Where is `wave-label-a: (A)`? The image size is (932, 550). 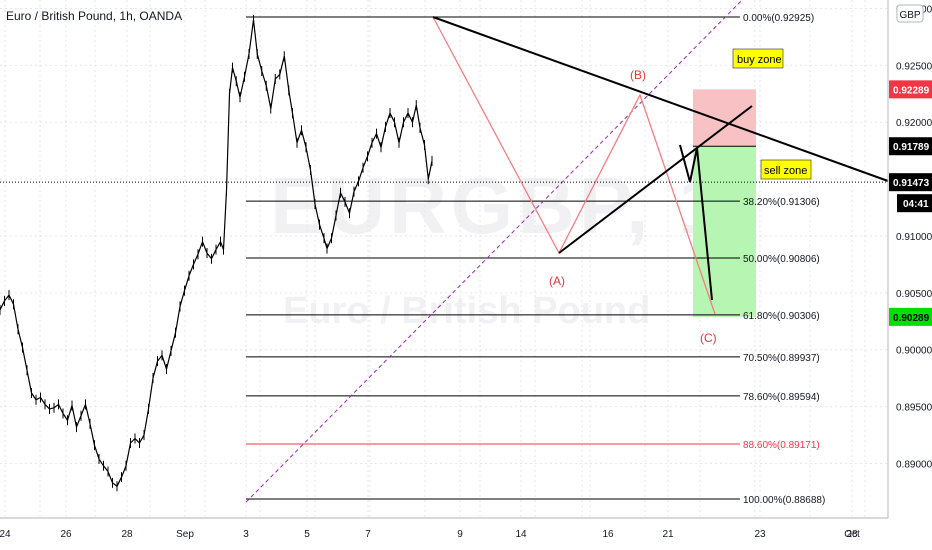
wave-label-a: (A) is located at coordinates (557, 281).